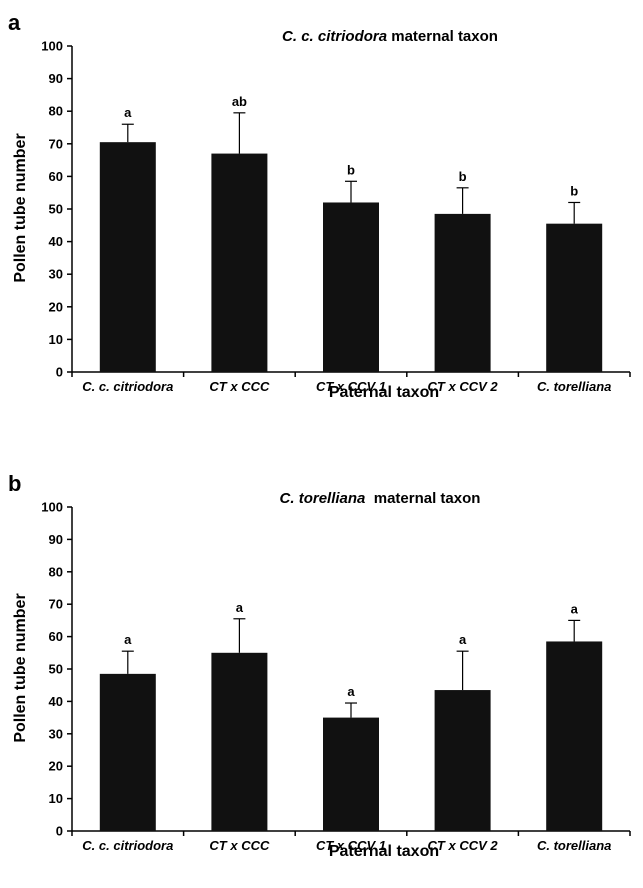 The height and width of the screenshot is (888, 643). I want to click on chart-title-b: C. torelliana maternal taxon, so click(380, 498).